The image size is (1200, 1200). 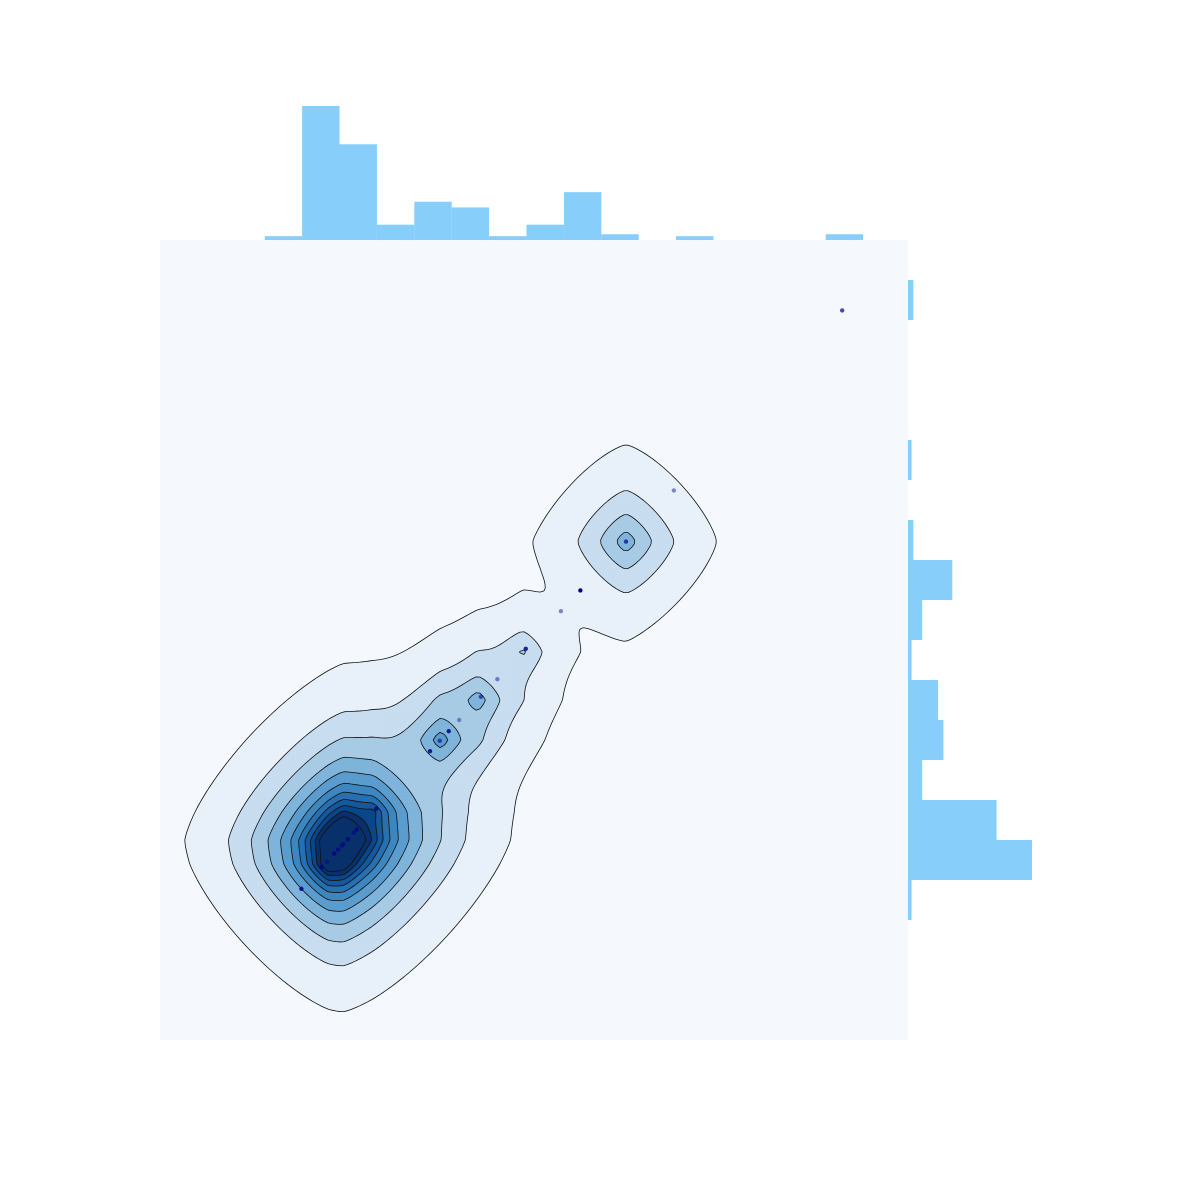 I want to click on marginal-x-histogram, so click(x=564, y=173).